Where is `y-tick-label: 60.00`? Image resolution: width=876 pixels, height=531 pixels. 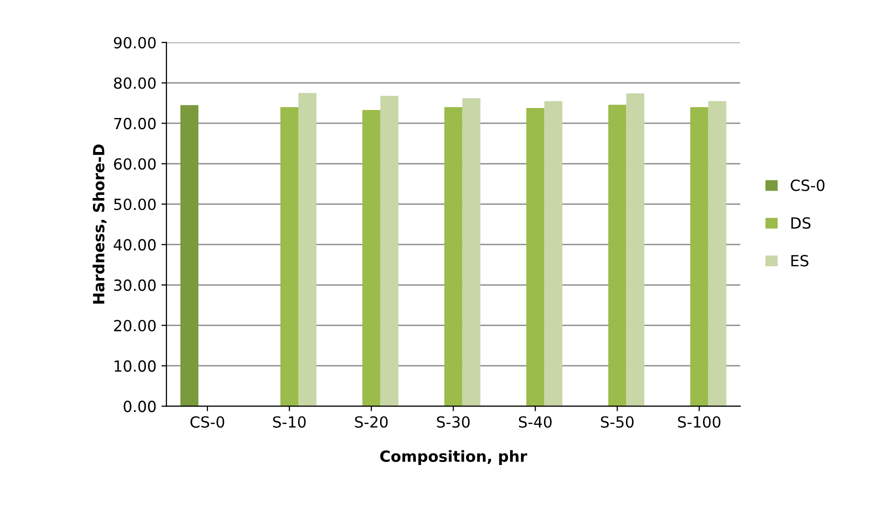
y-tick-label: 60.00 is located at coordinates (135, 164).